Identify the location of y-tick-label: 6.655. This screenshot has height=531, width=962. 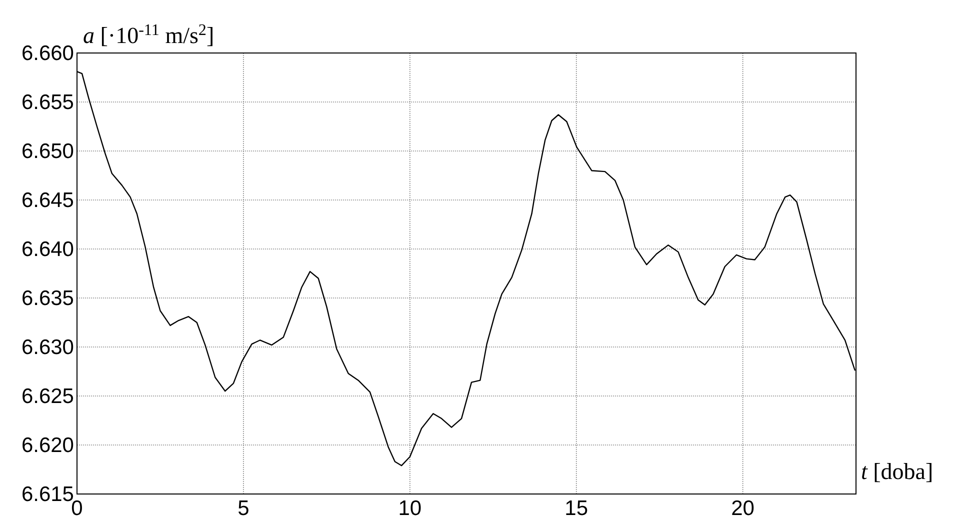
(47, 102).